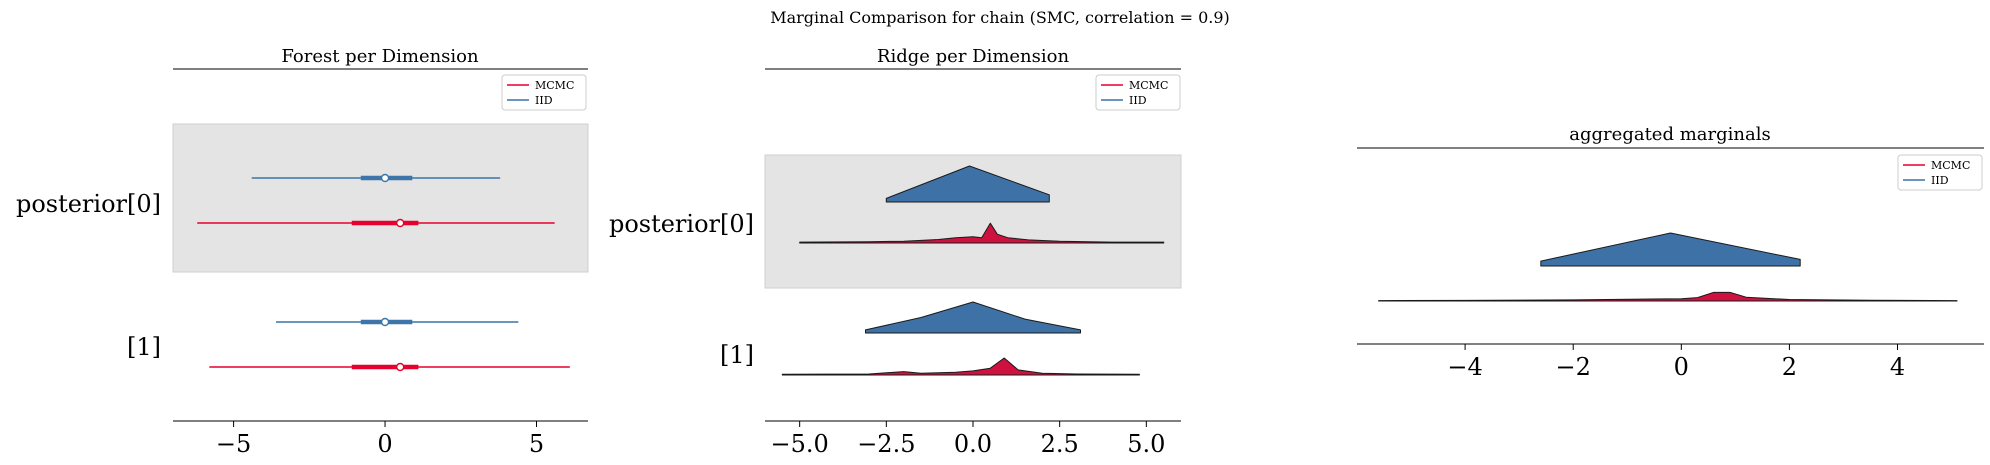 The width and height of the screenshot is (1990, 465). What do you see at coordinates (144, 347) in the screenshot?
I see `forest-row-label-1: [1]` at bounding box center [144, 347].